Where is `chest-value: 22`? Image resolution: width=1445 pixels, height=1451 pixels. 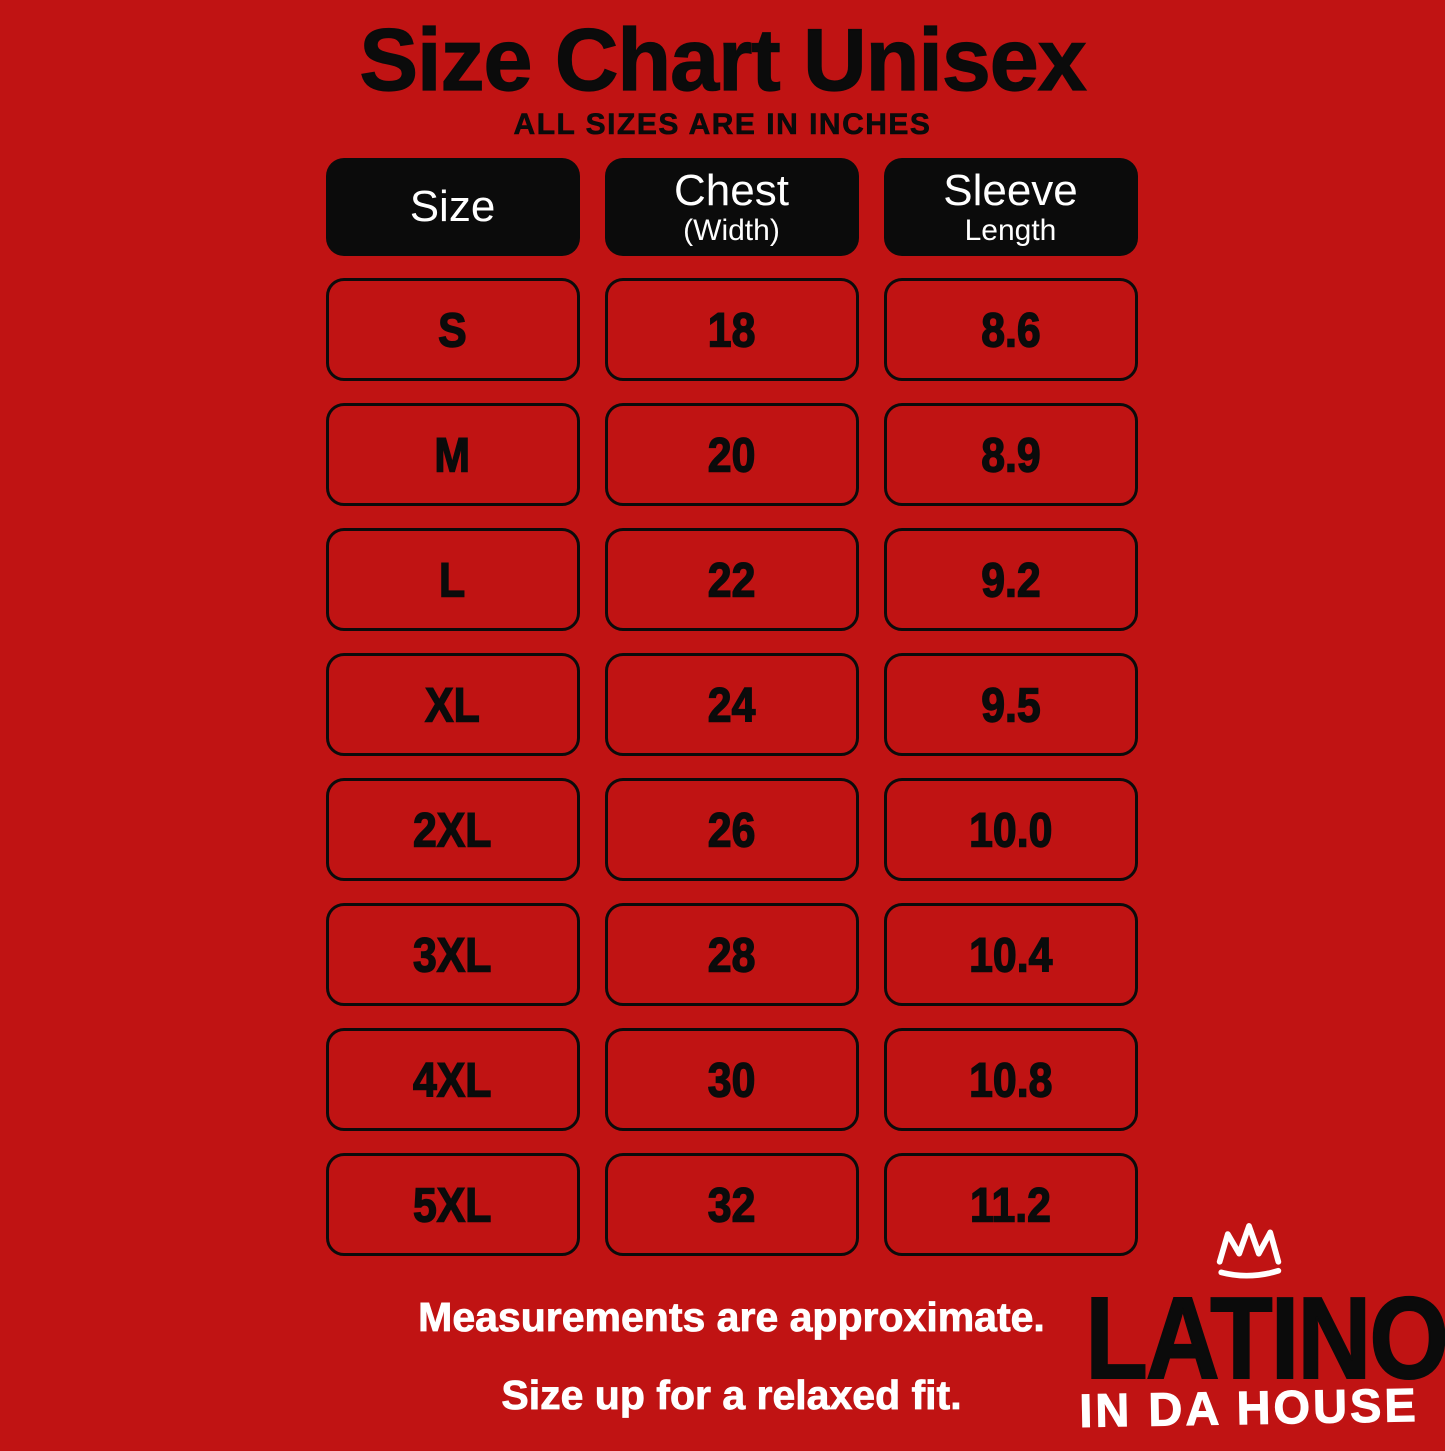
chest-value: 22 is located at coordinates (731, 580).